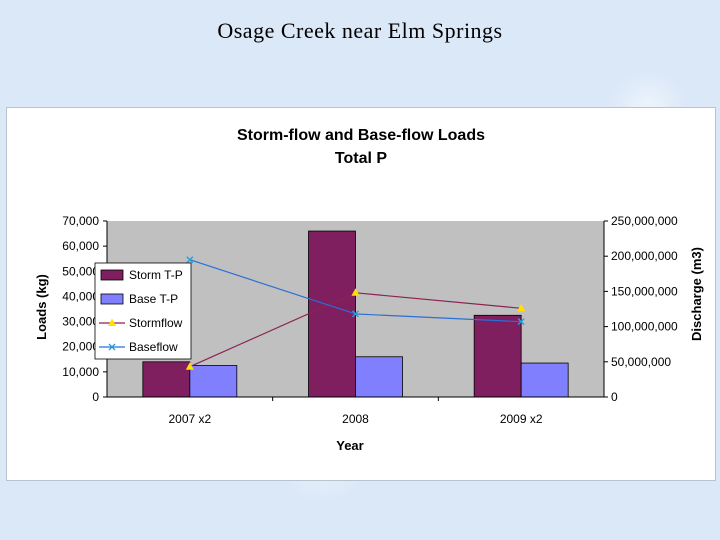 This screenshot has height=540, width=720. What do you see at coordinates (644, 291) in the screenshot?
I see `y2-tick-label: 150,000,000` at bounding box center [644, 291].